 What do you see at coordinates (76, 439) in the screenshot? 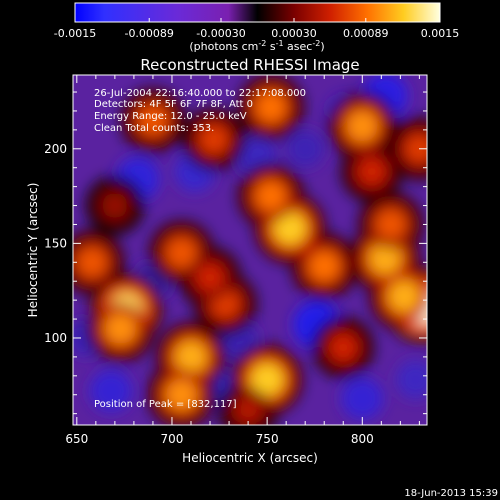
I see `x-tick-label: 650` at bounding box center [76, 439].